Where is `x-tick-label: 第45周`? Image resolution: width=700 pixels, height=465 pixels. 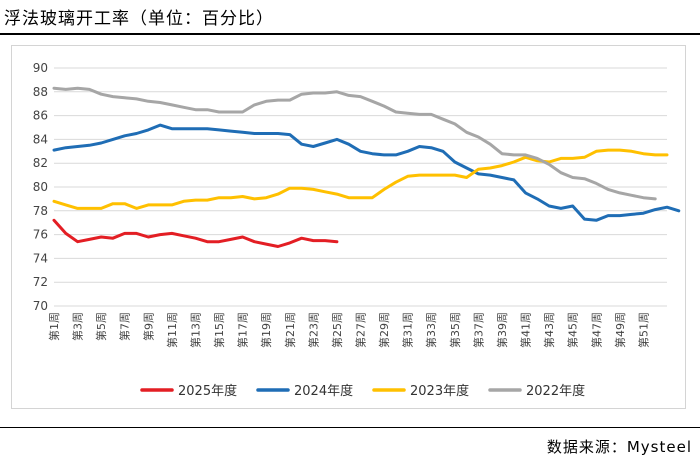 x-tick-label: 第45周 is located at coordinates (573, 330).